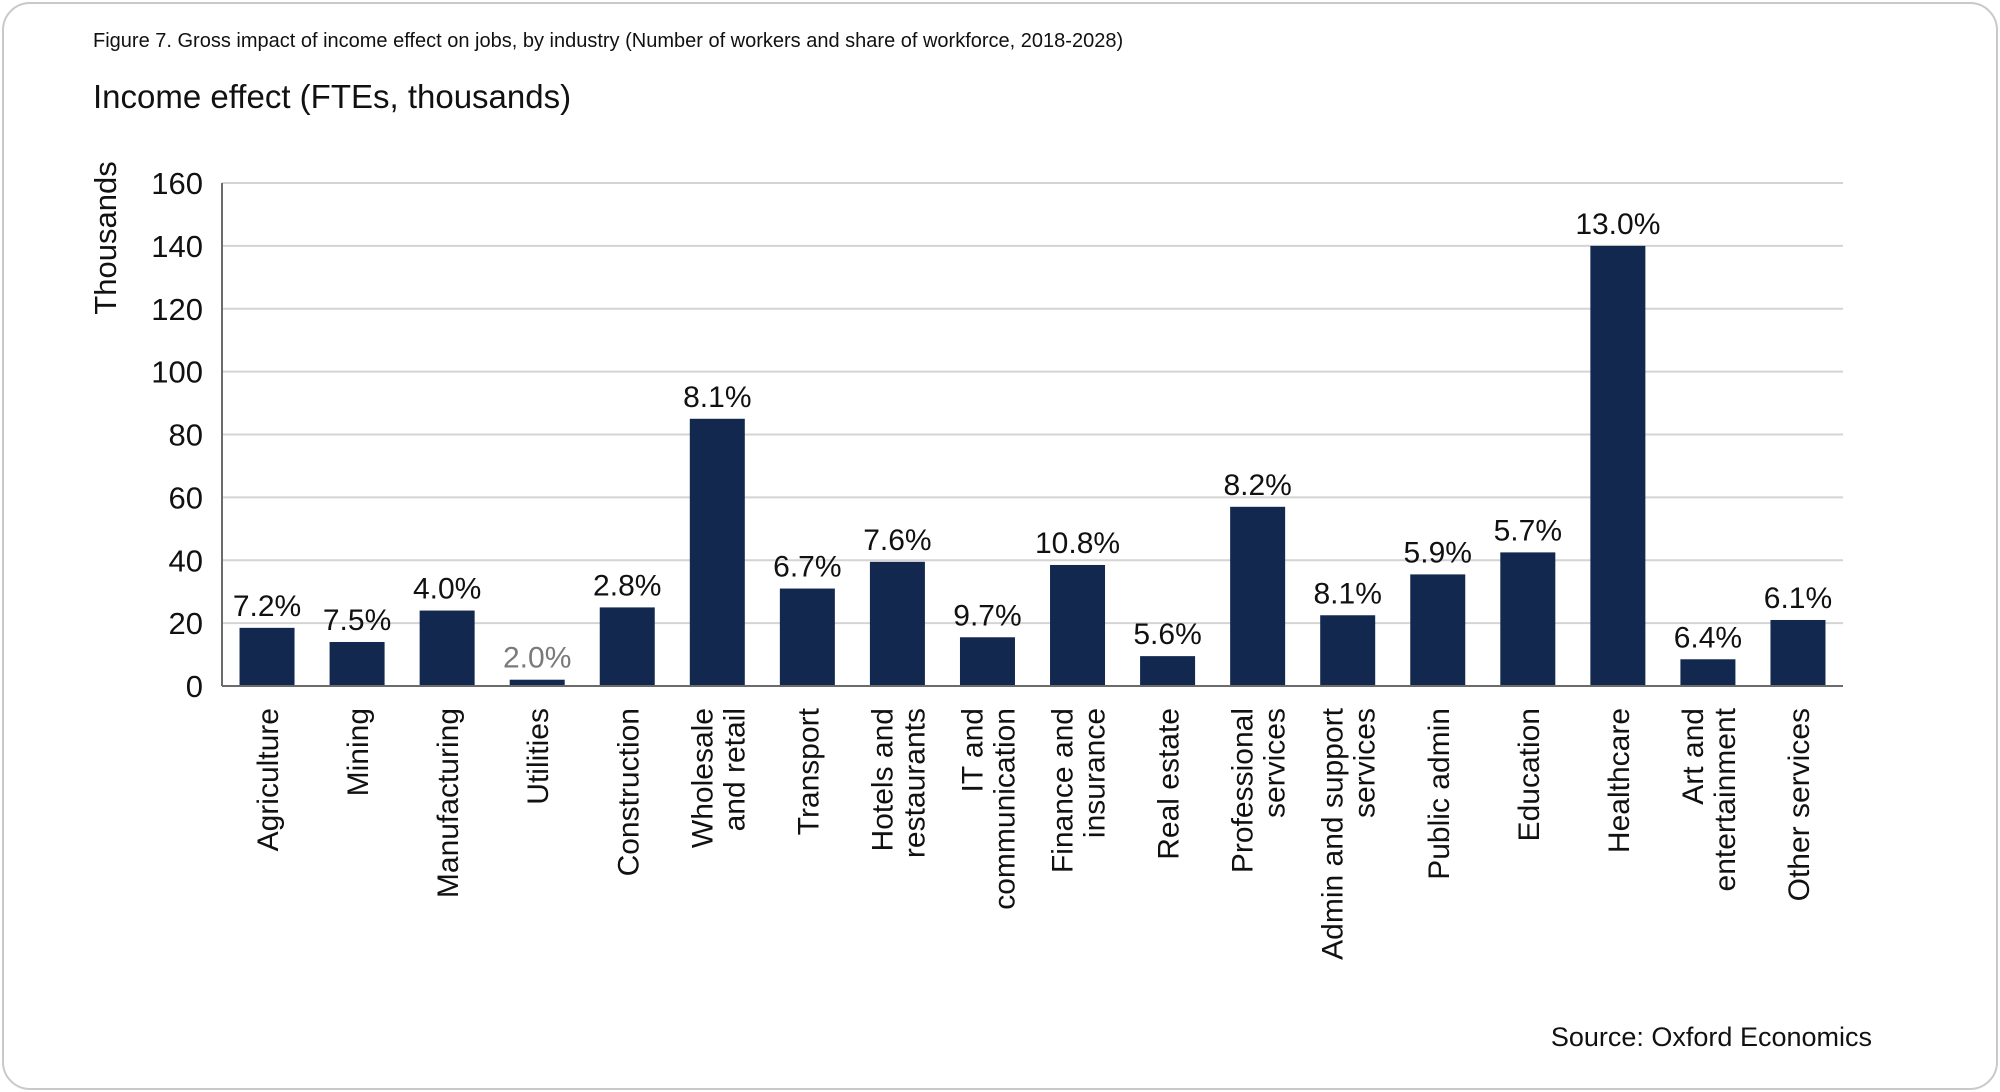 The height and width of the screenshot is (1092, 2000). What do you see at coordinates (987, 615) in the screenshot?
I see `data-label: 9.7%` at bounding box center [987, 615].